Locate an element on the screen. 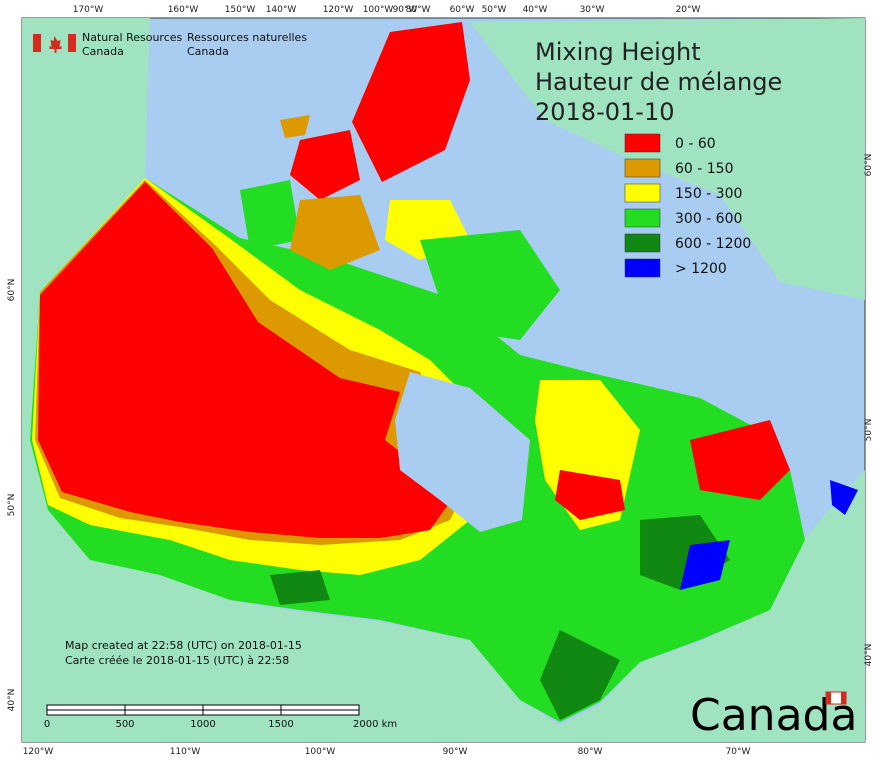  scale-label: 2000 km is located at coordinates (375, 724).